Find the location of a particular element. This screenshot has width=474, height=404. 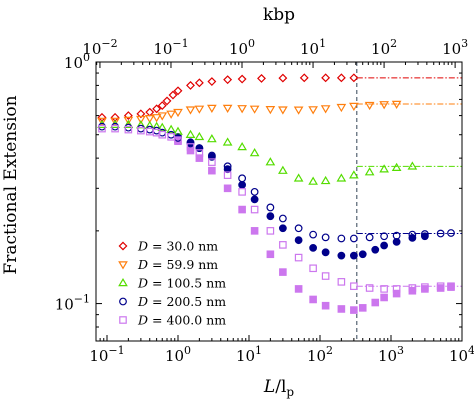

legend-label-4: D = 400.0 nm is located at coordinates (181, 320).